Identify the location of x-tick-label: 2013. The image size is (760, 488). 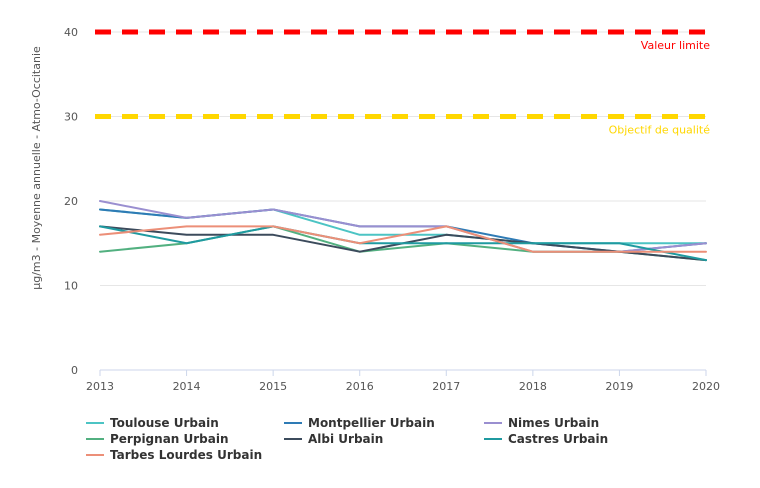
(100, 386).